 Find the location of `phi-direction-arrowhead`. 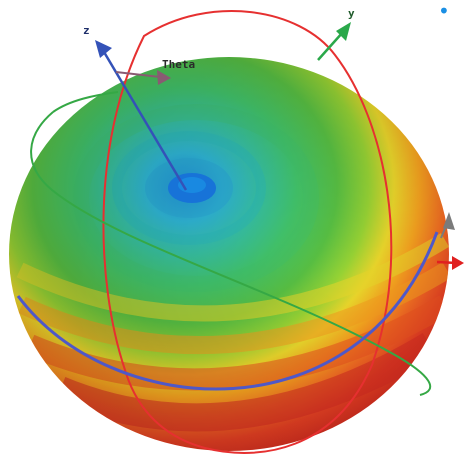

phi-direction-arrowhead is located at coordinates (449, 221).